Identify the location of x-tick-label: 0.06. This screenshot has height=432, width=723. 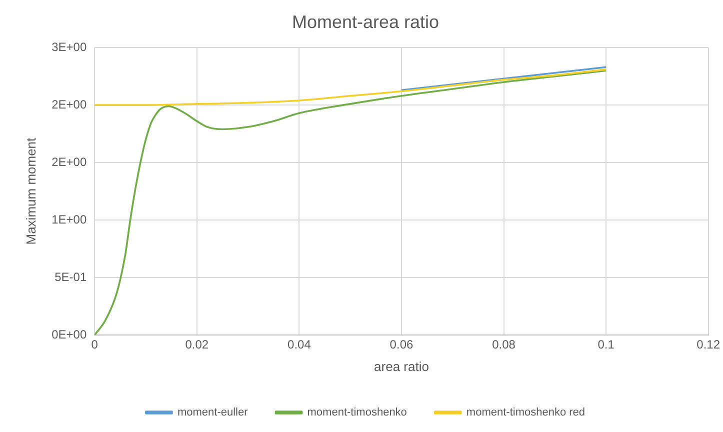
(402, 345).